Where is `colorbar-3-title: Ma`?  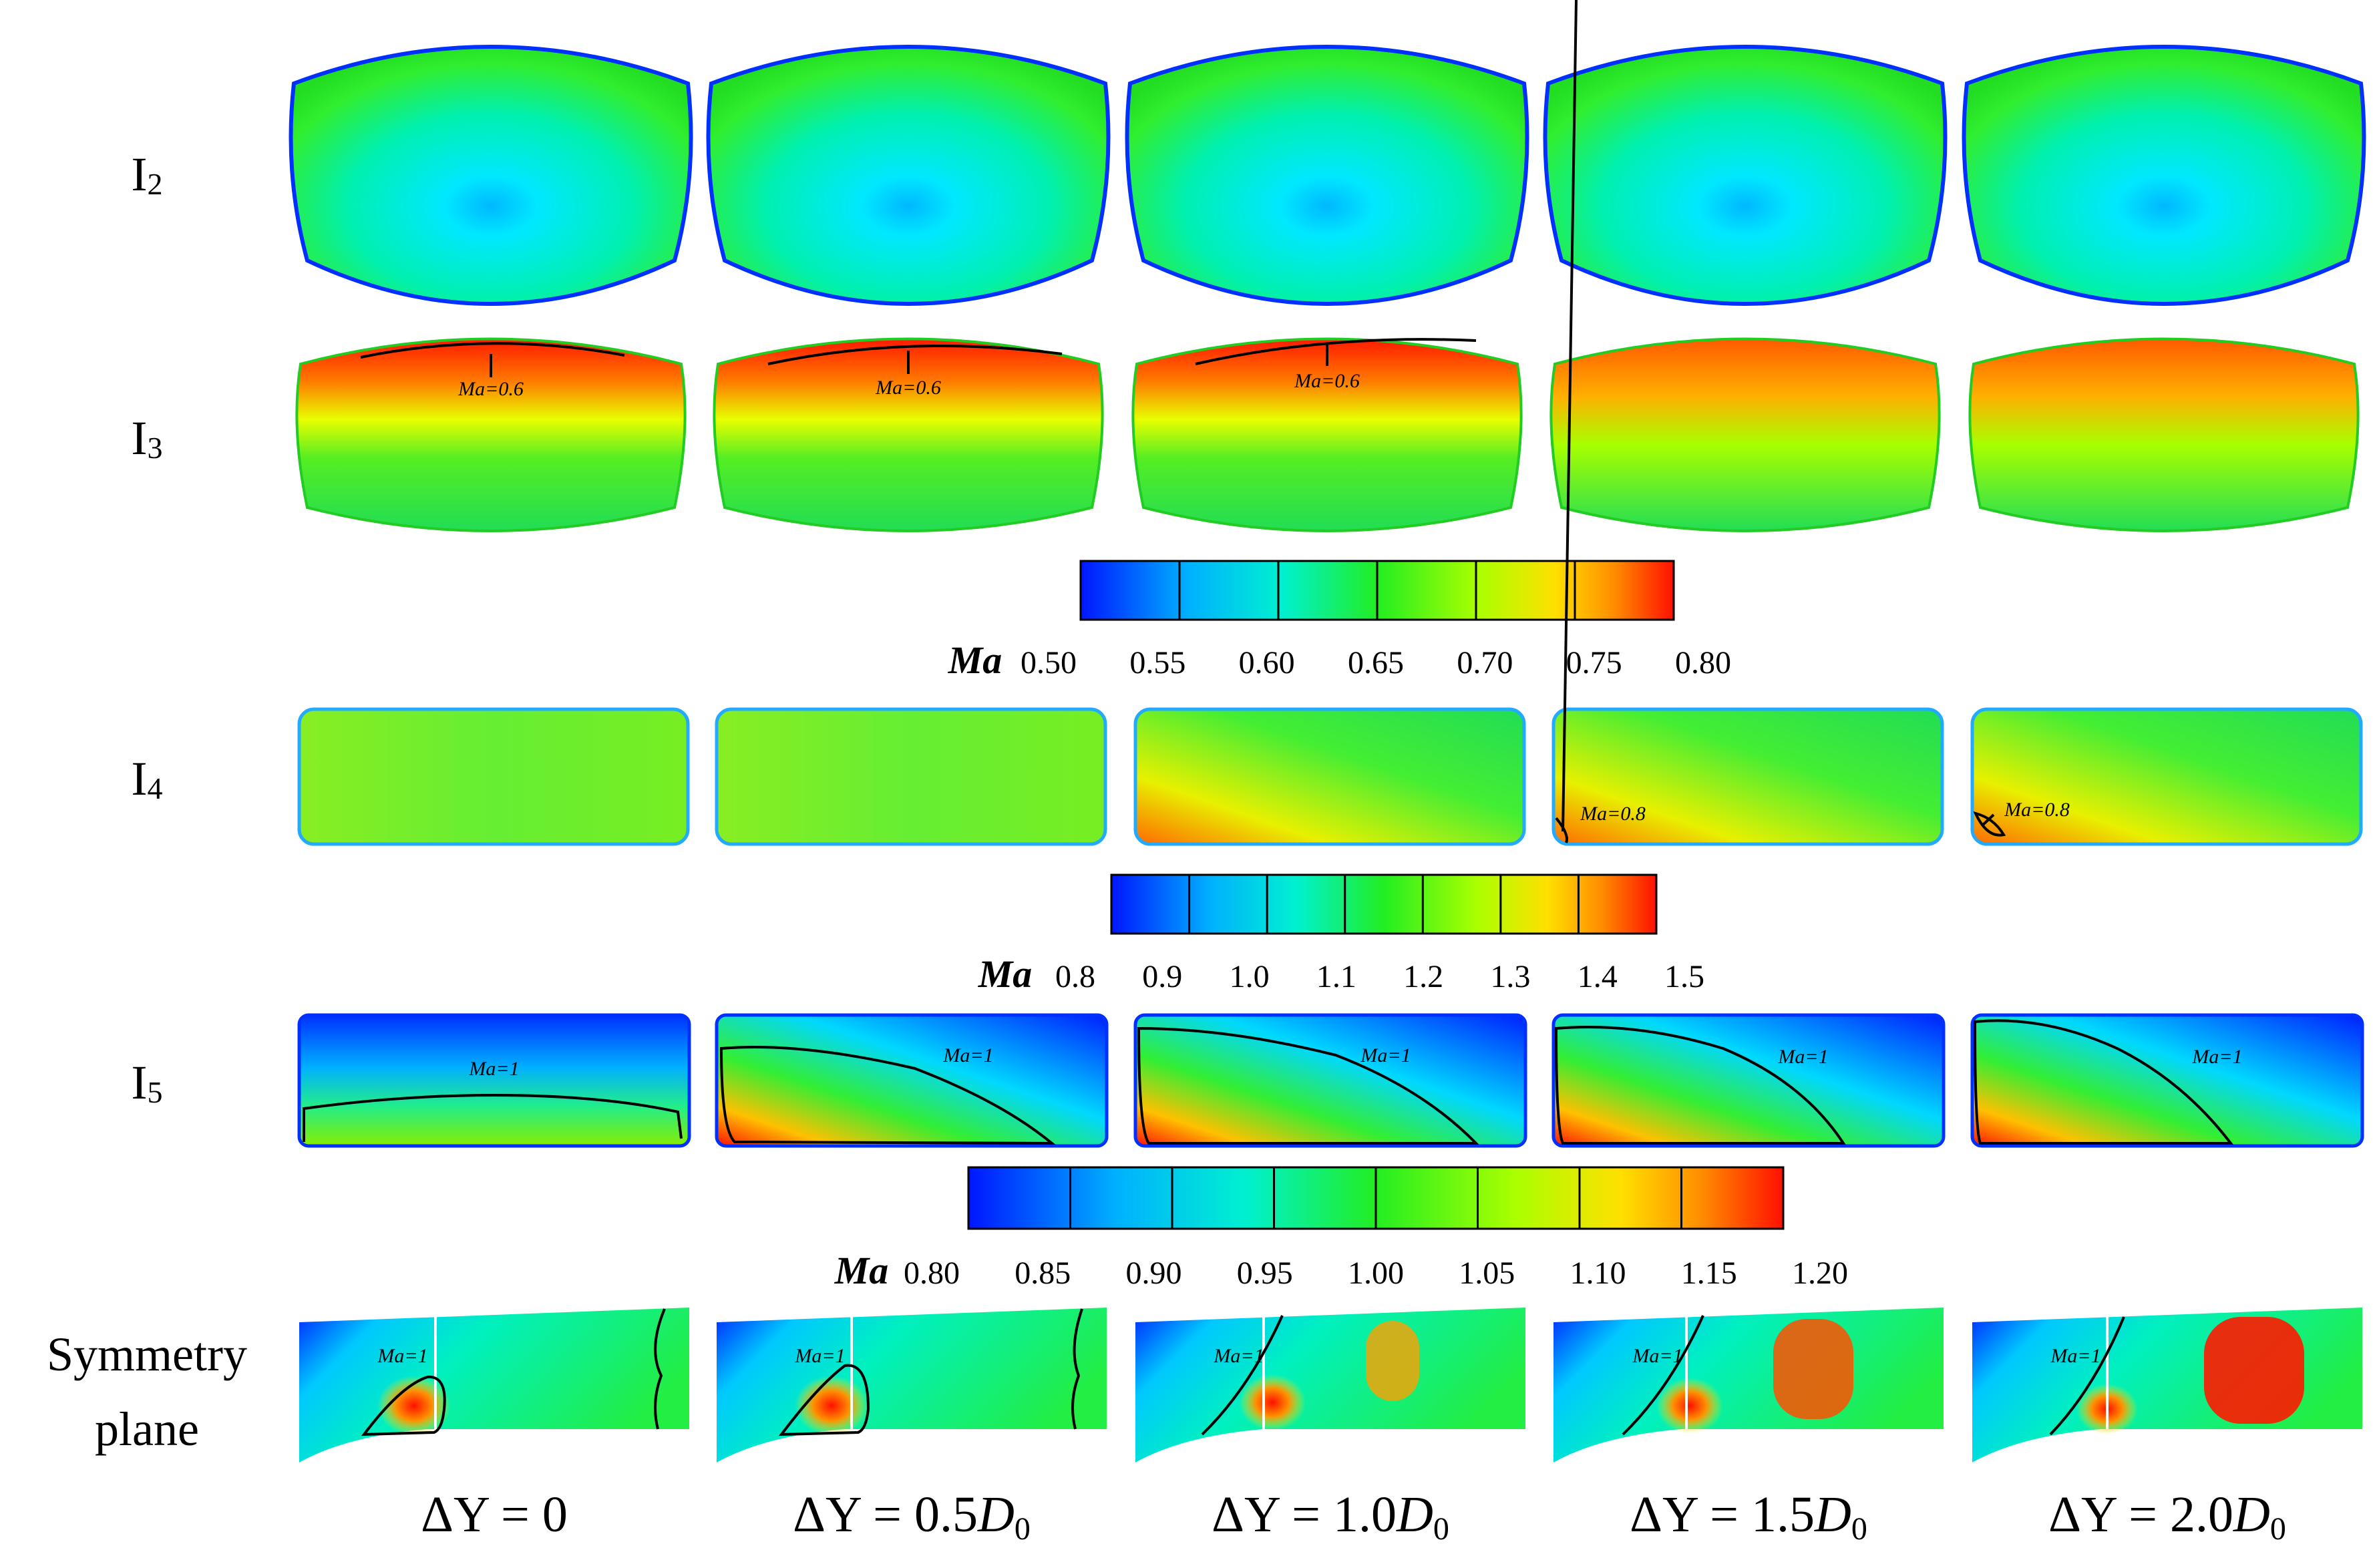 colorbar-3-title: Ma is located at coordinates (862, 1270).